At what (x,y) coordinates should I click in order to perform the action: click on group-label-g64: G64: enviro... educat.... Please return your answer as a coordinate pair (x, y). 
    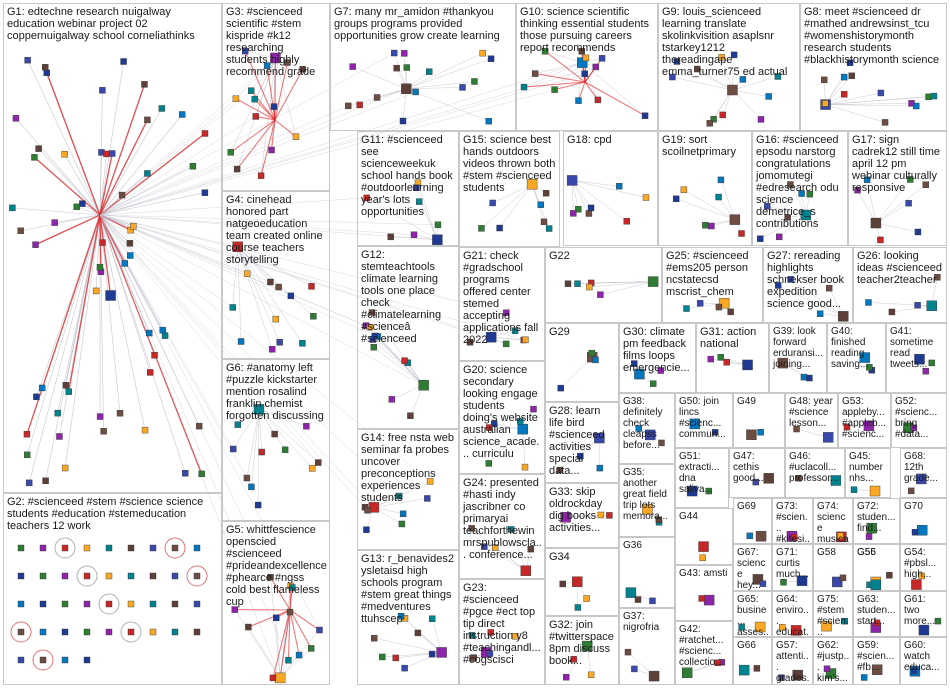
    Looking at the image, I should click on (792, 615).